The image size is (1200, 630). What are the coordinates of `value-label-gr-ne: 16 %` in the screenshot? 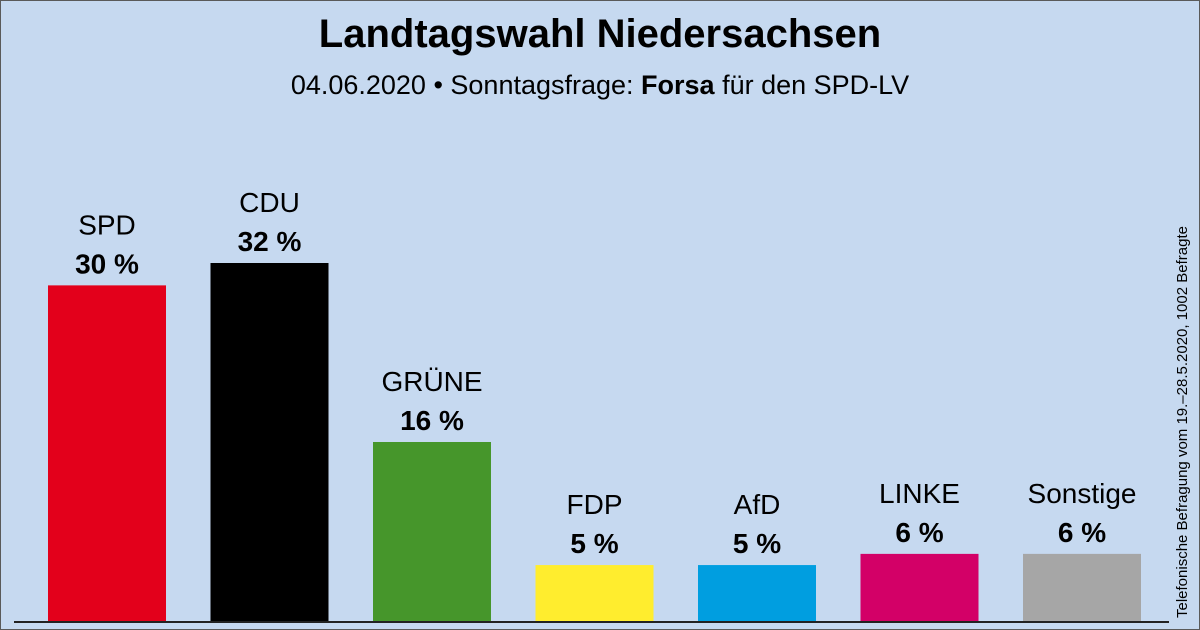 It's located at (432, 420).